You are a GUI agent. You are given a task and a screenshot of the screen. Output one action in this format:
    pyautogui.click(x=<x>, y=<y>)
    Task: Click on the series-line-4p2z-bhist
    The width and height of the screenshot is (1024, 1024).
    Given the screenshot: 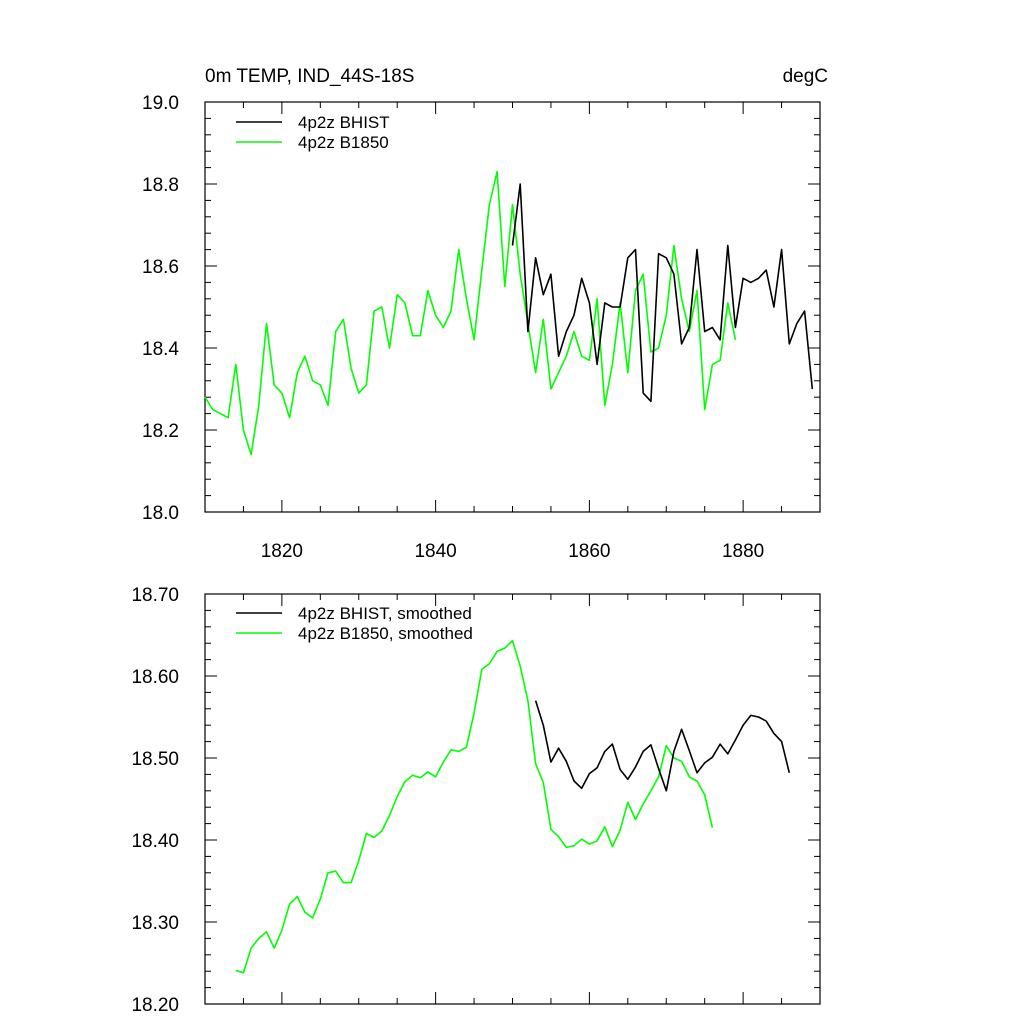 What is the action you would take?
    pyautogui.click(x=662, y=293)
    